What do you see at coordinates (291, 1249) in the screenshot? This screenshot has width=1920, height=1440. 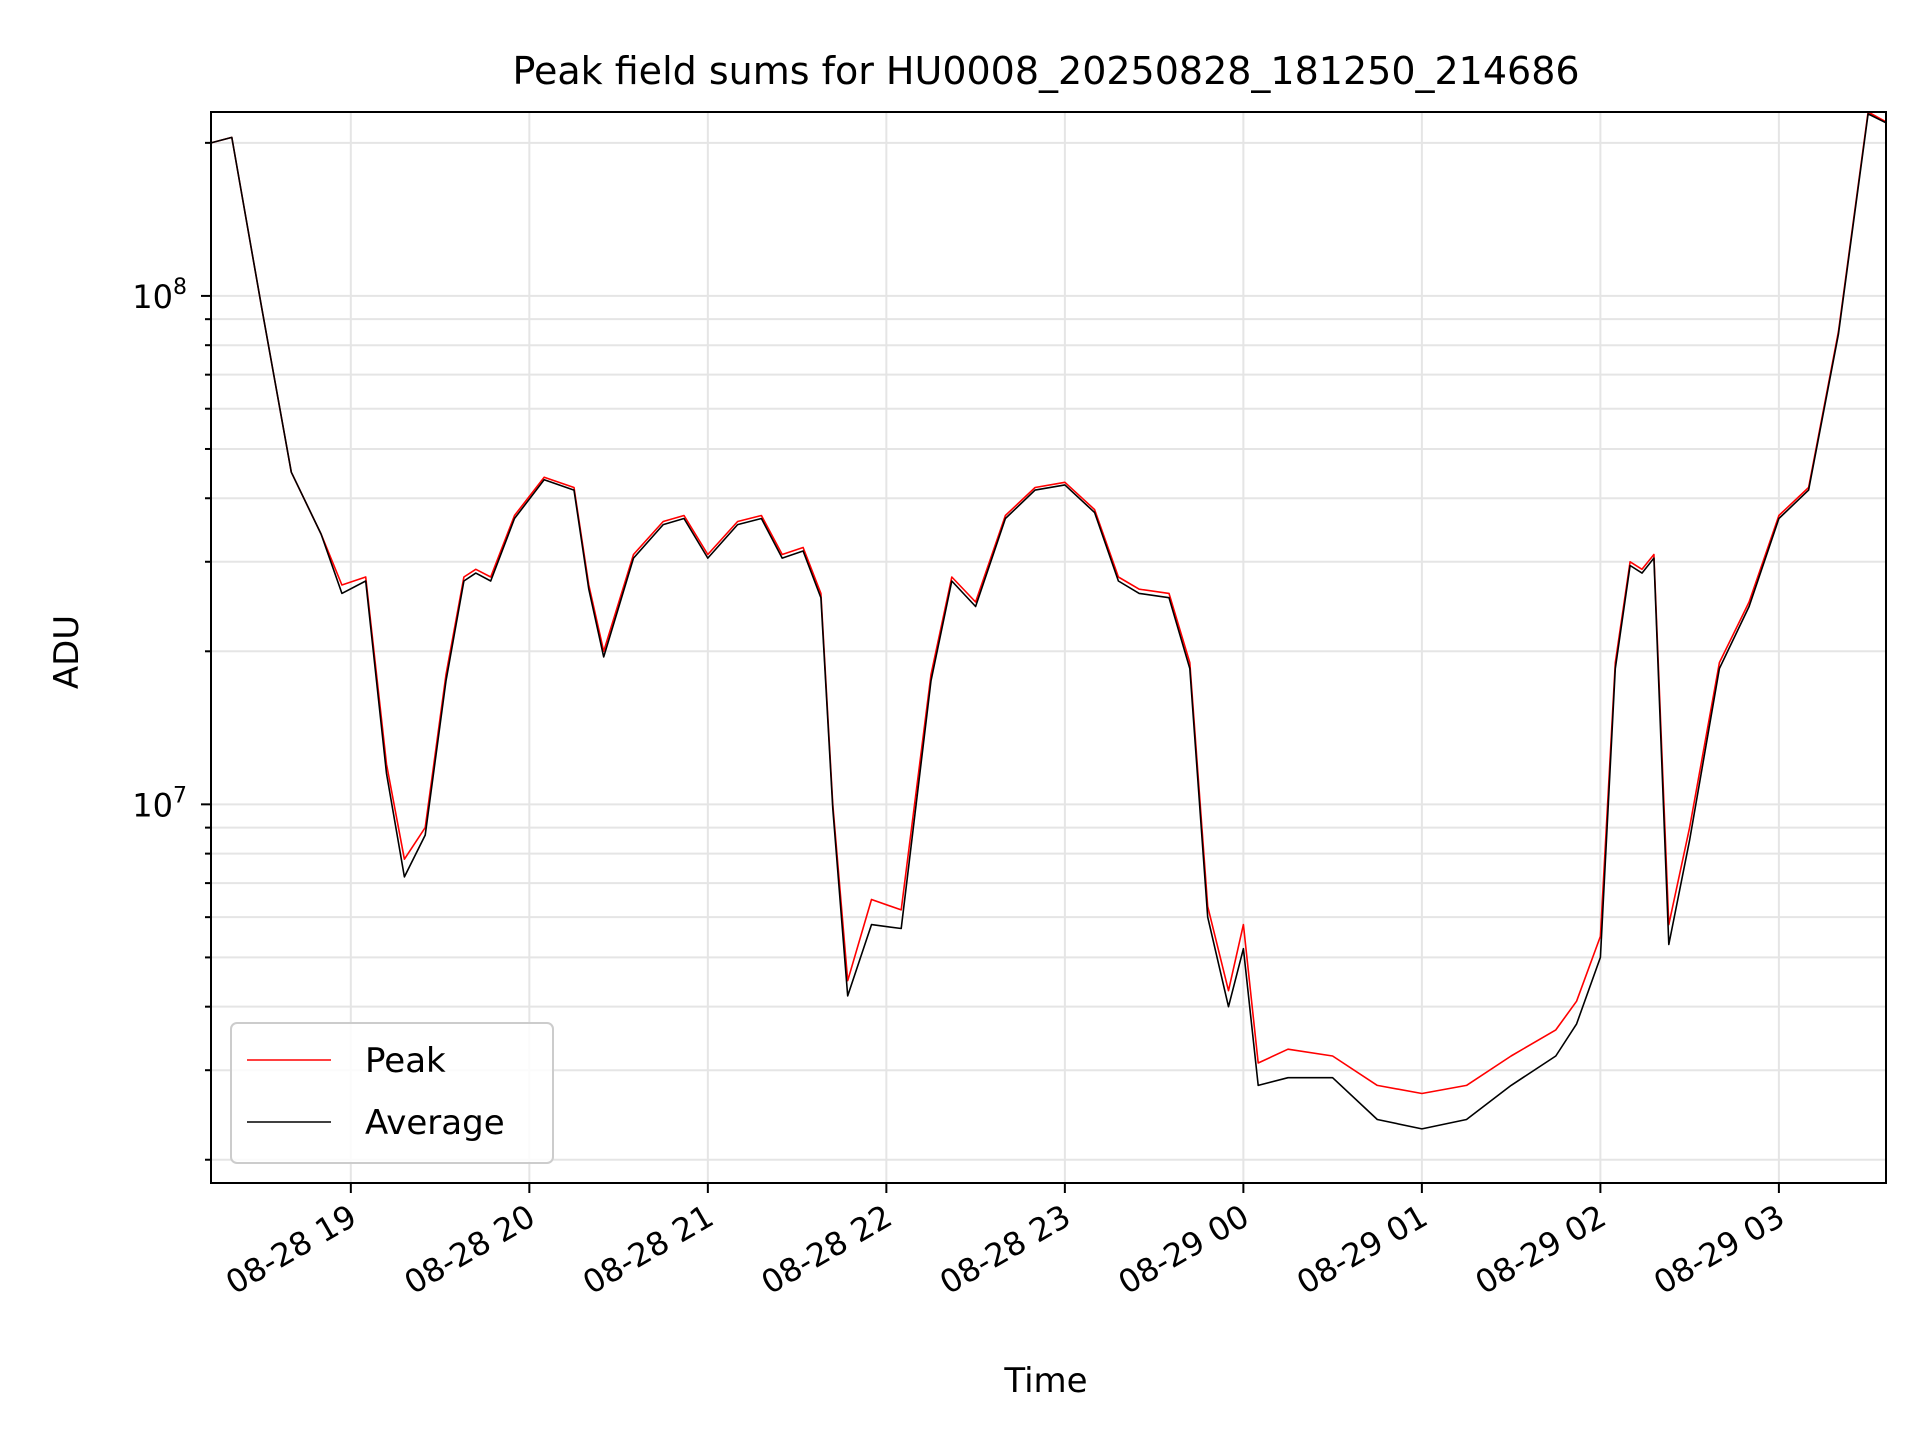 I see `x-tick-label: 08-28 19` at bounding box center [291, 1249].